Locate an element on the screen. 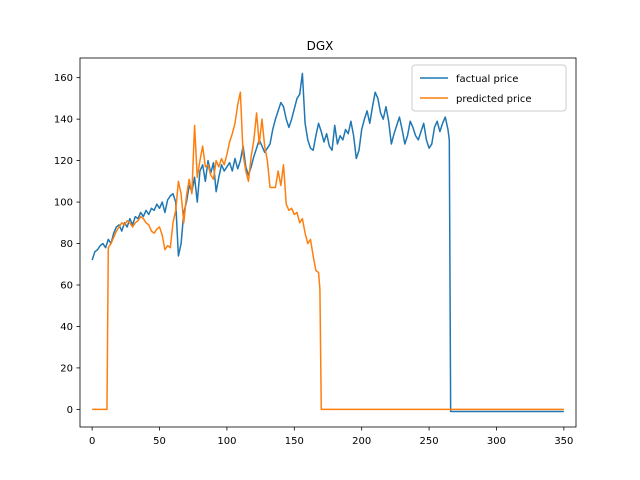 Image resolution: width=640 pixels, height=480 pixels. legend-box is located at coordinates (489, 88).